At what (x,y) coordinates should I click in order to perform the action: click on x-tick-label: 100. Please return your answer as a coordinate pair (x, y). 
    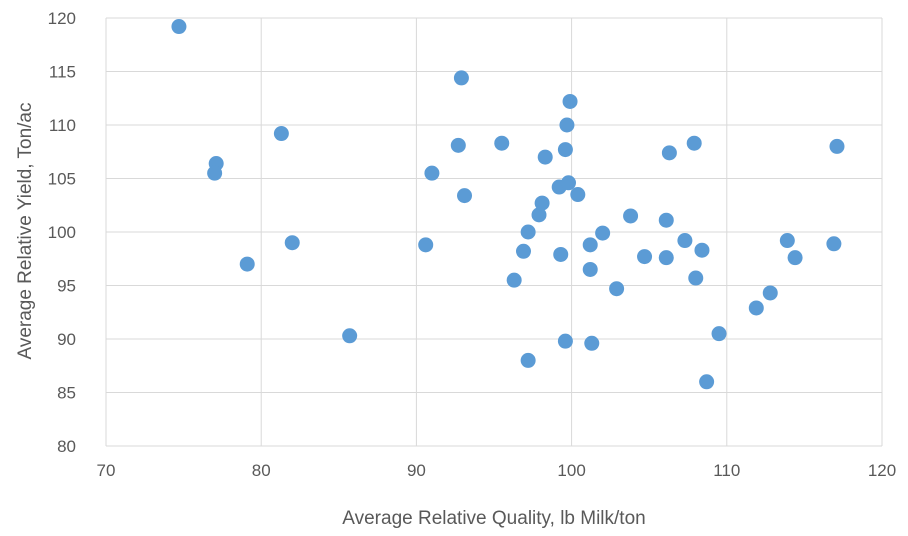
    Looking at the image, I should click on (571, 470).